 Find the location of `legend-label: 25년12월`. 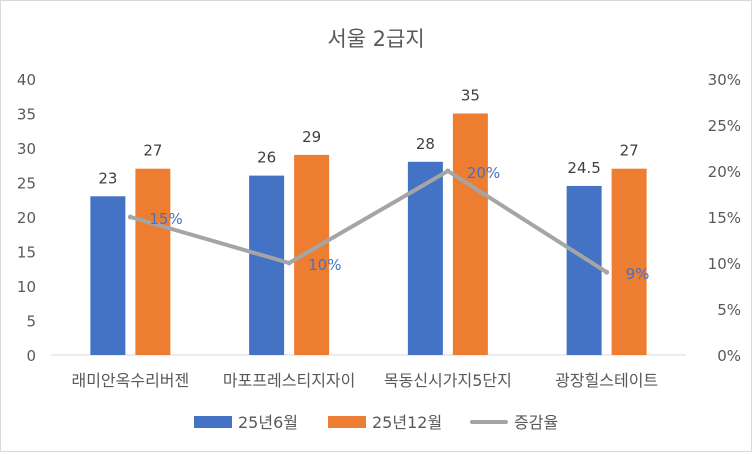

legend-label: 25년12월 is located at coordinates (407, 422).